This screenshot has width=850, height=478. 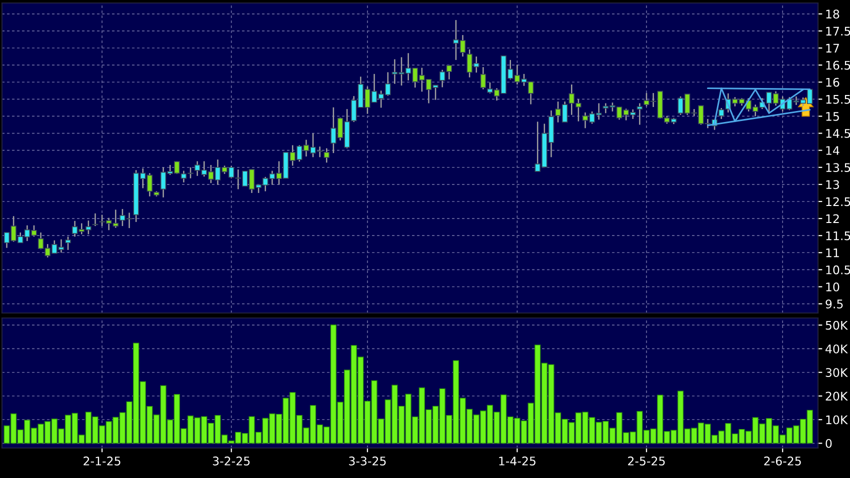 What do you see at coordinates (829, 443) in the screenshot?
I see `y-tick-label: 0` at bounding box center [829, 443].